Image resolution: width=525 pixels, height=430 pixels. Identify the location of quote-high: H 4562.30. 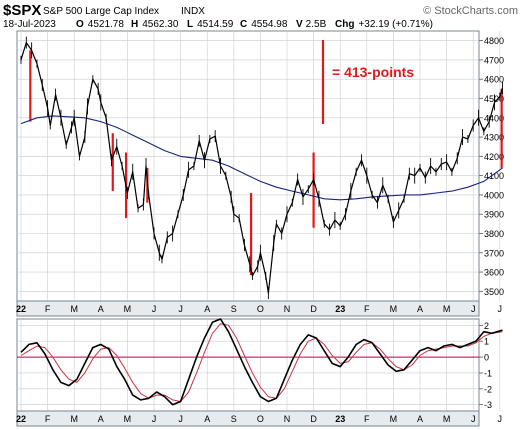
(155, 24).